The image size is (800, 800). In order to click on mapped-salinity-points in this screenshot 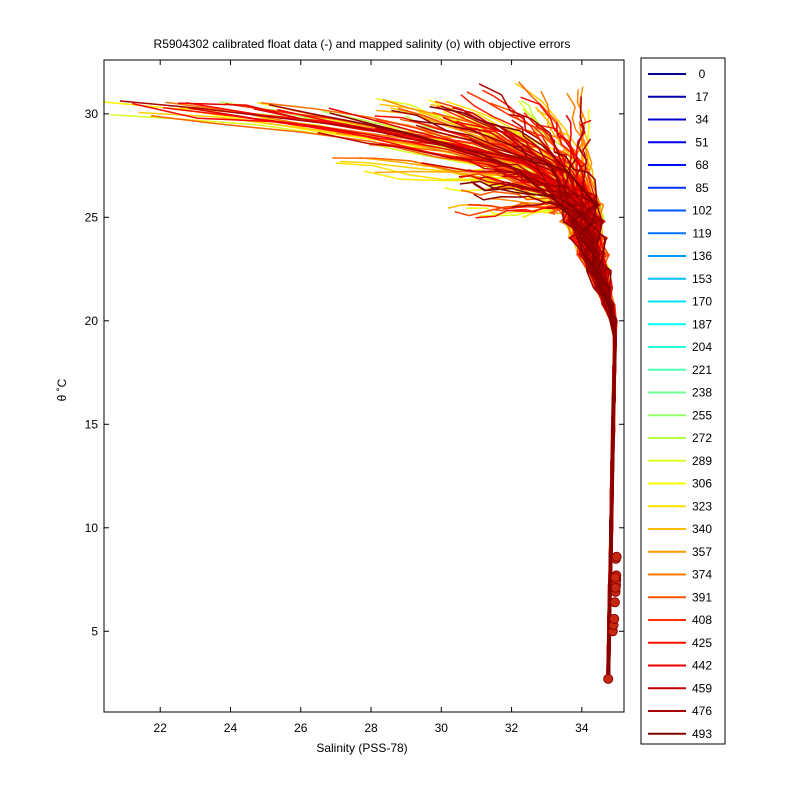, I will do `click(612, 617)`.